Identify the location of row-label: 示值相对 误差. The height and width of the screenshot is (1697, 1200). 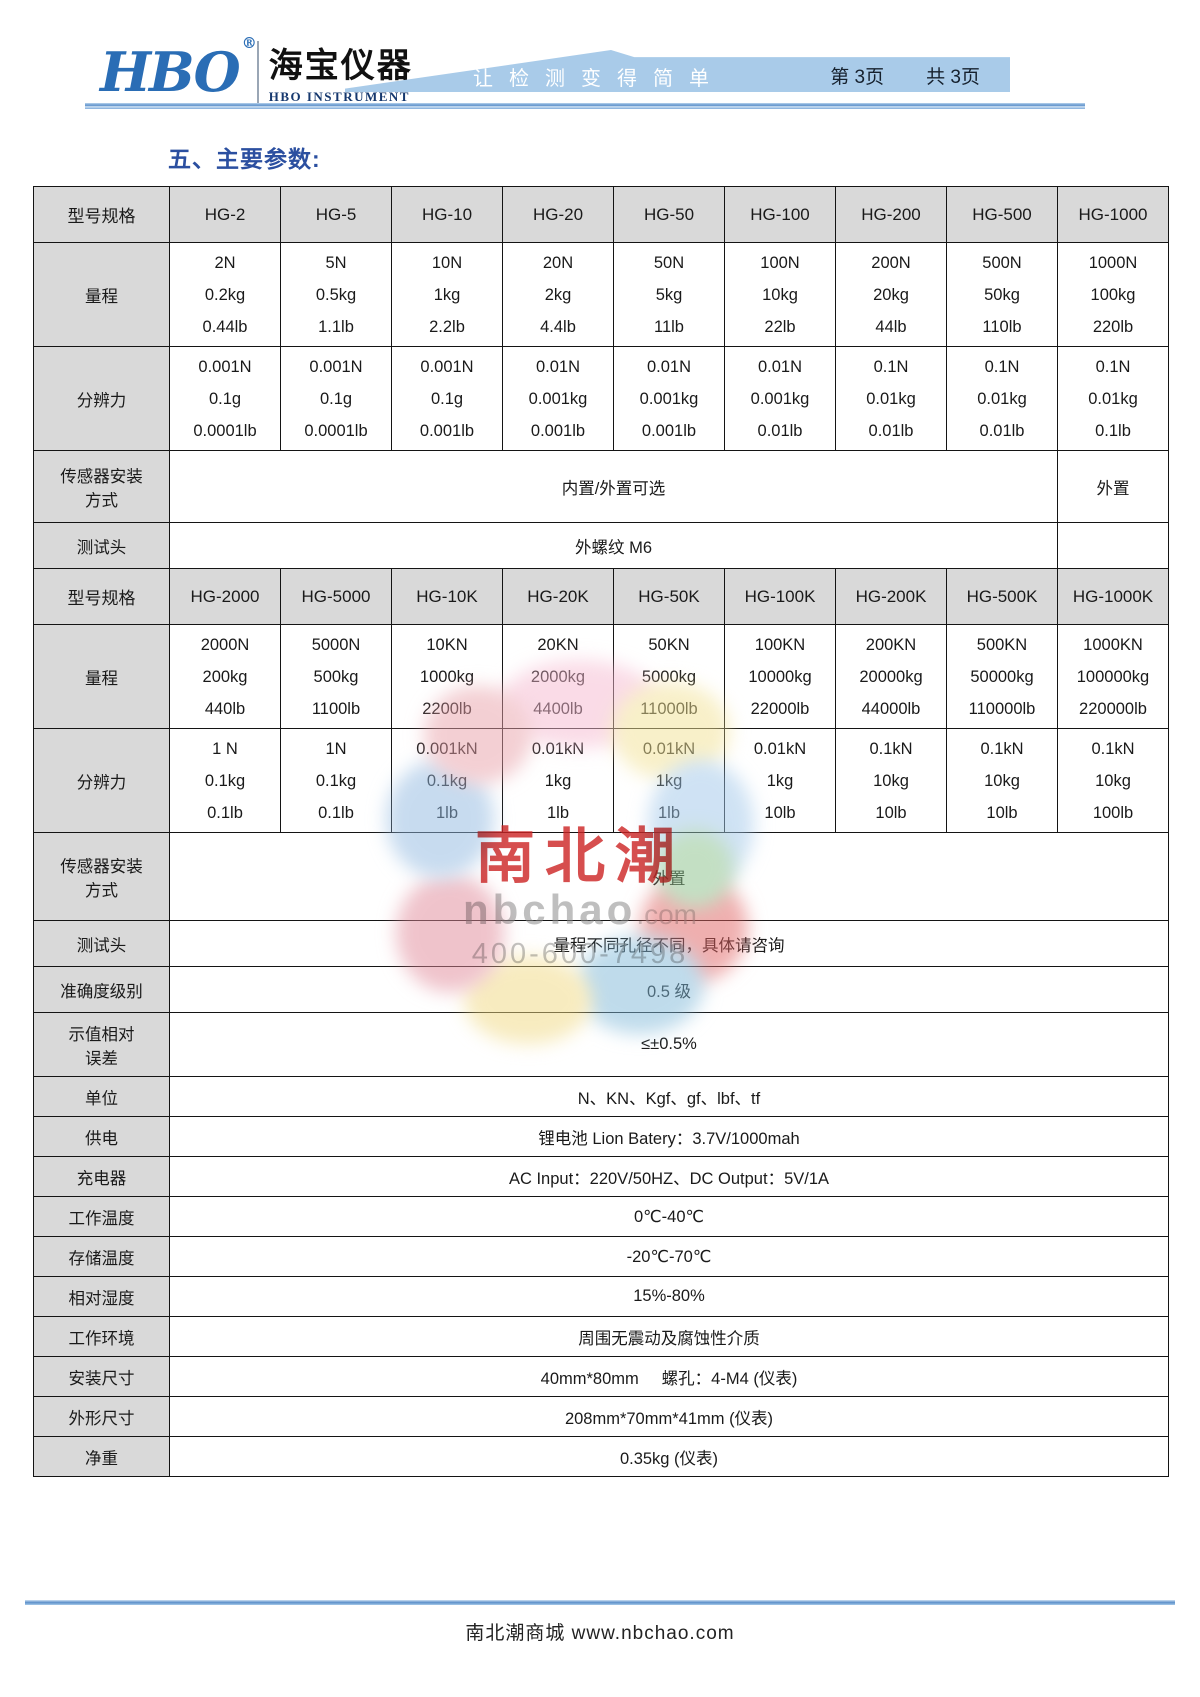
(101, 1044).